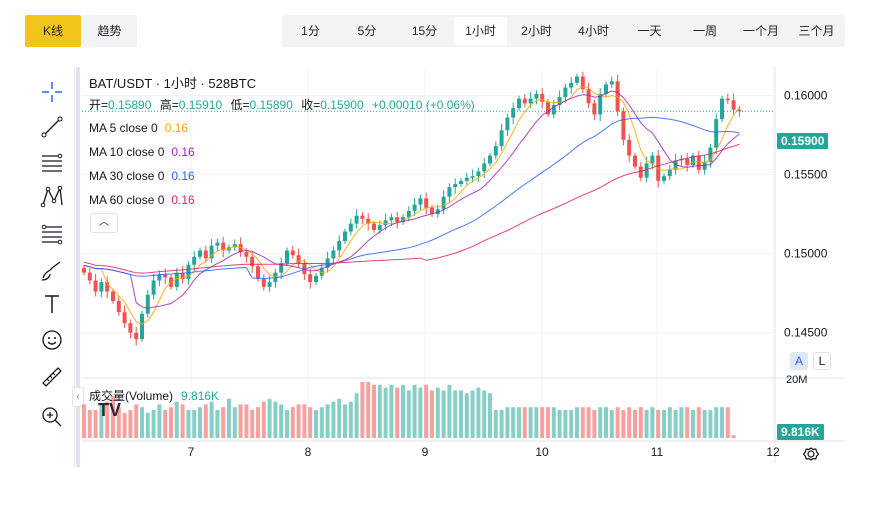  I want to click on fib-icon, so click(52, 234).